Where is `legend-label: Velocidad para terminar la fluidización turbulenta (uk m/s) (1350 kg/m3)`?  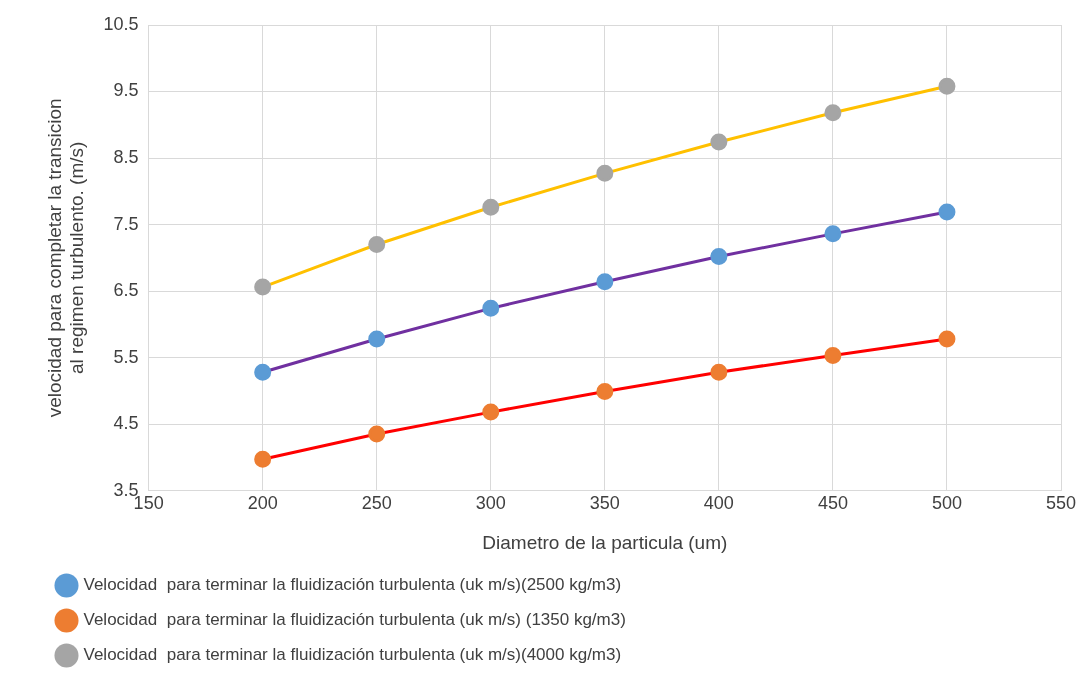
legend-label: Velocidad para terminar la fluidización turbulenta (uk m/s) (1350 kg/m3) is located at coordinates (354, 620).